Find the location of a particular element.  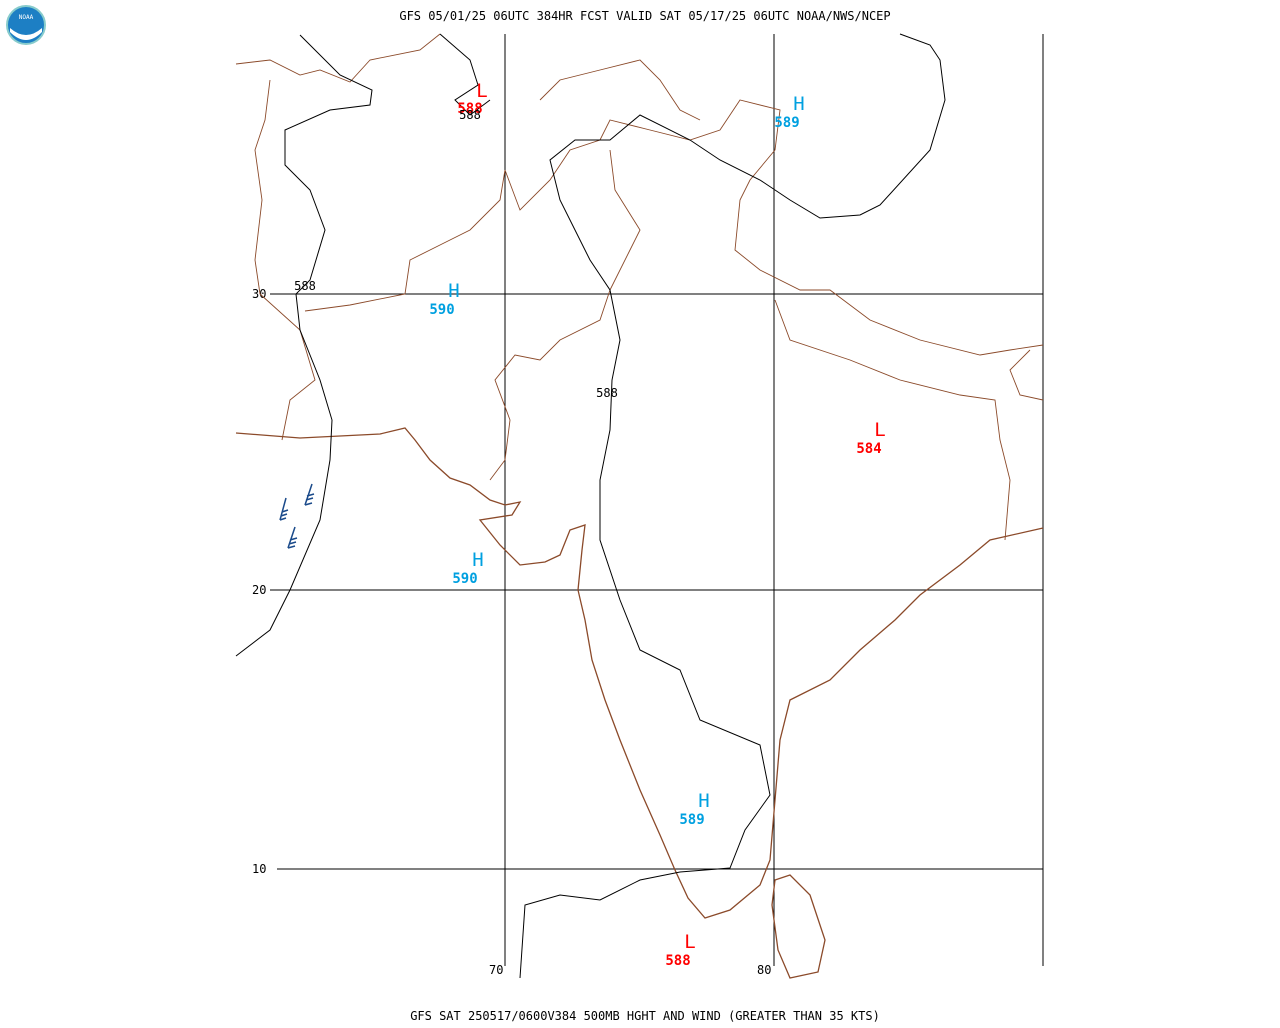

lat-label: 20 is located at coordinates (259, 590).